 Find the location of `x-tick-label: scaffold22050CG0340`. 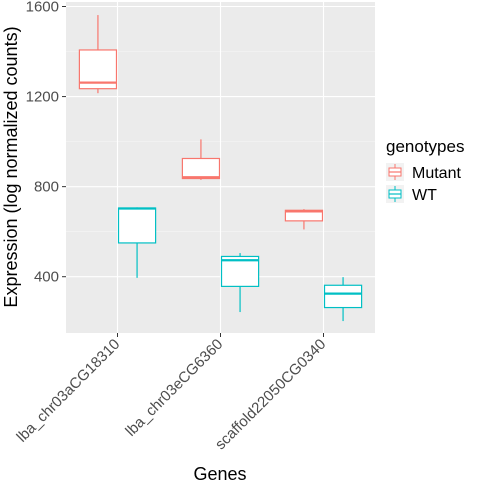

x-tick-label: scaffold22050CG0340 is located at coordinates (270, 394).